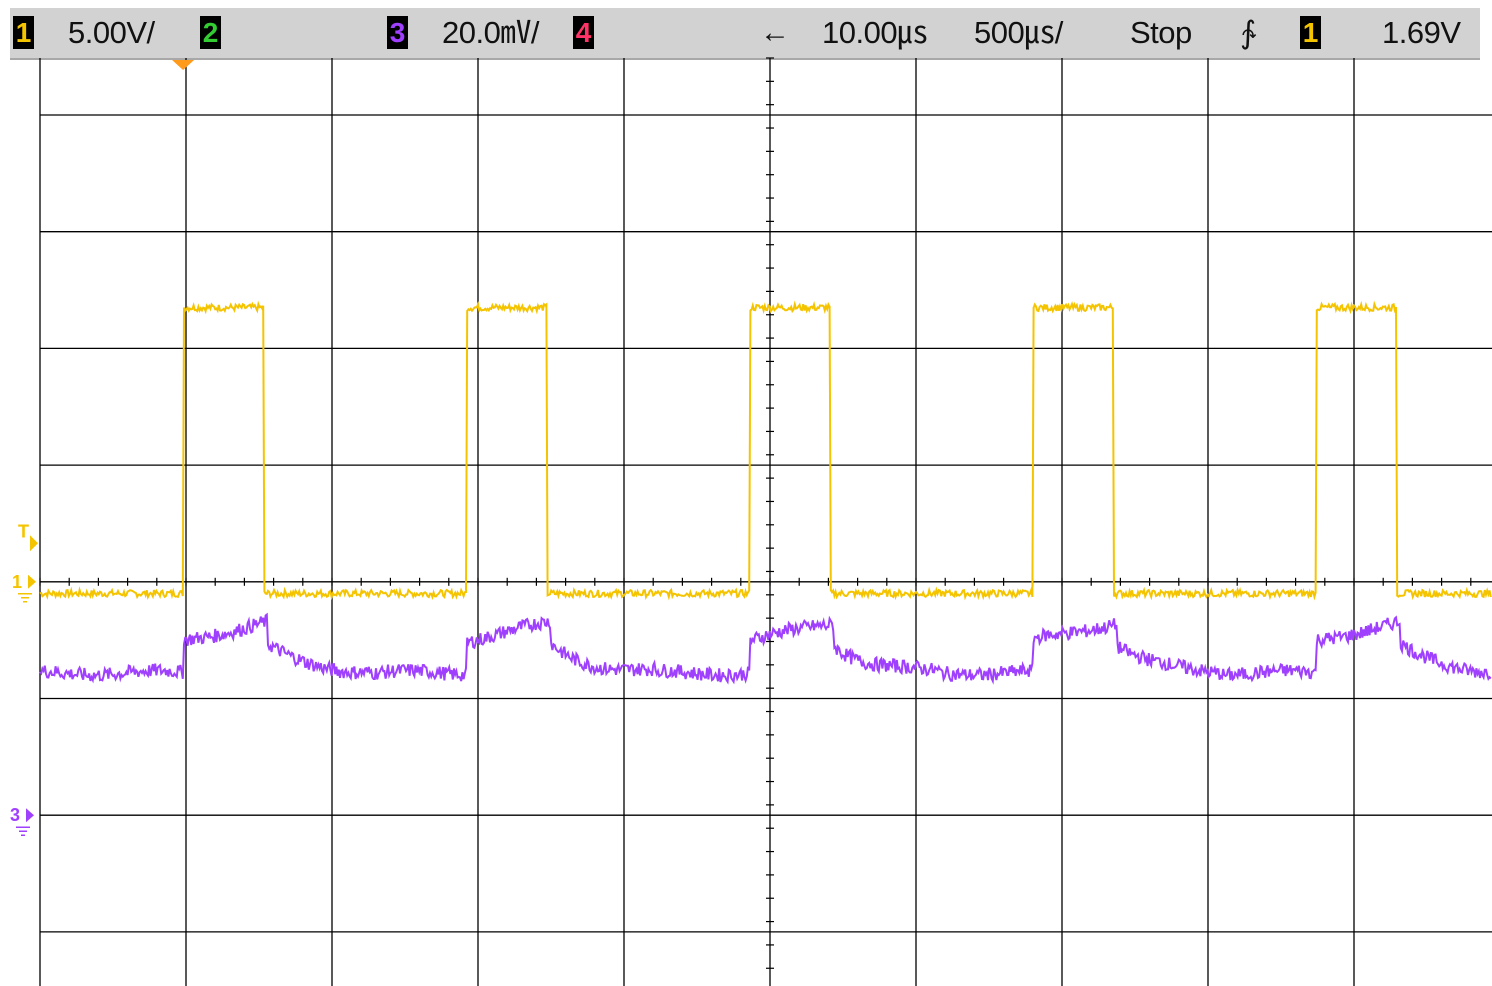  I want to click on ch2-number: 2, so click(210, 32).